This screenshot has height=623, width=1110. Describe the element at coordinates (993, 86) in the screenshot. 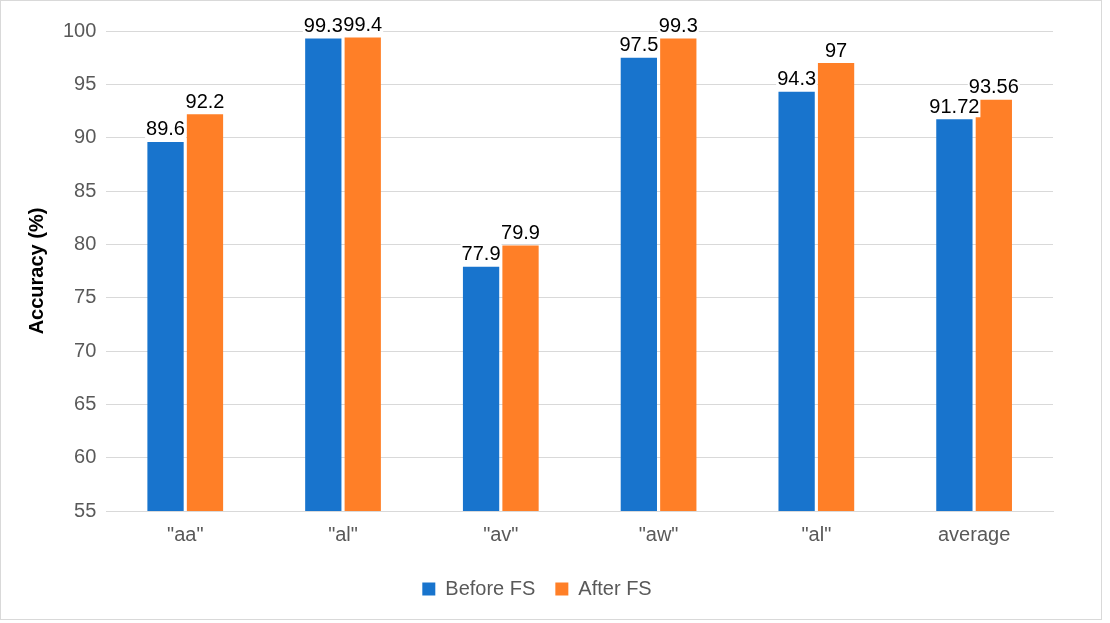

I see `data-label: 93.56` at that location.